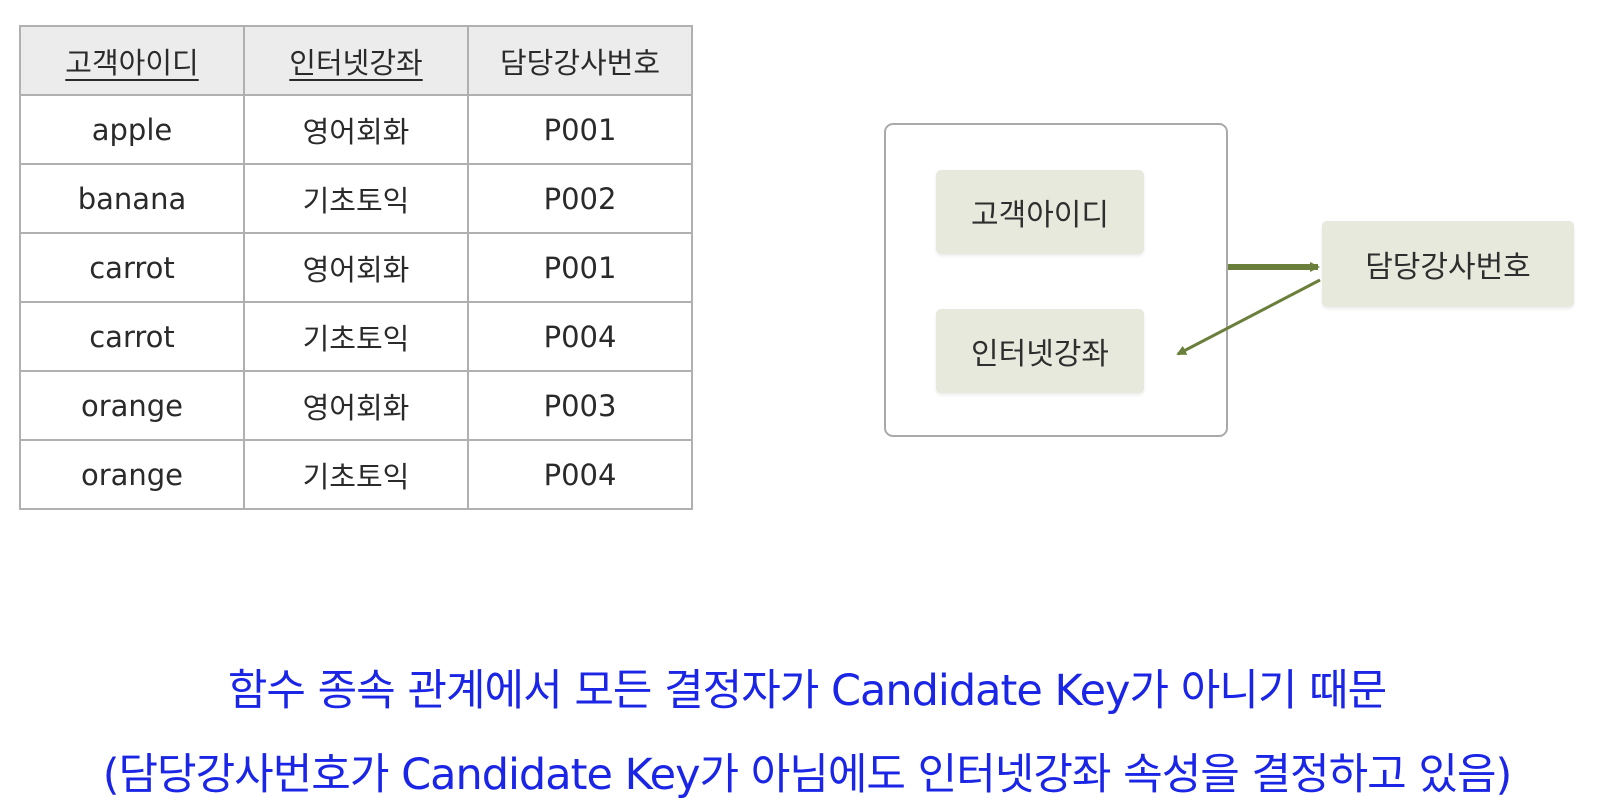  I want to click on header-label: 인터넷강좌, so click(356, 62).